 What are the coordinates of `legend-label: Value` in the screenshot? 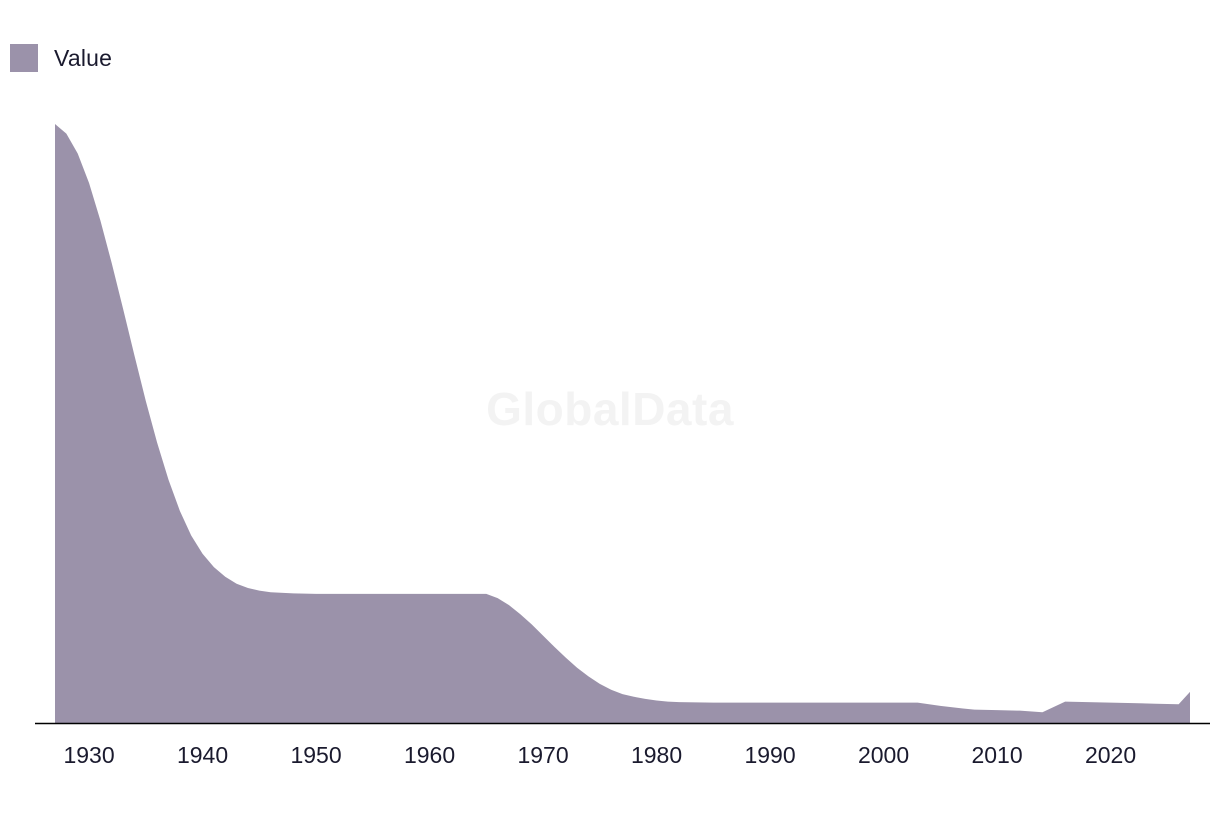 It's located at (83, 57).